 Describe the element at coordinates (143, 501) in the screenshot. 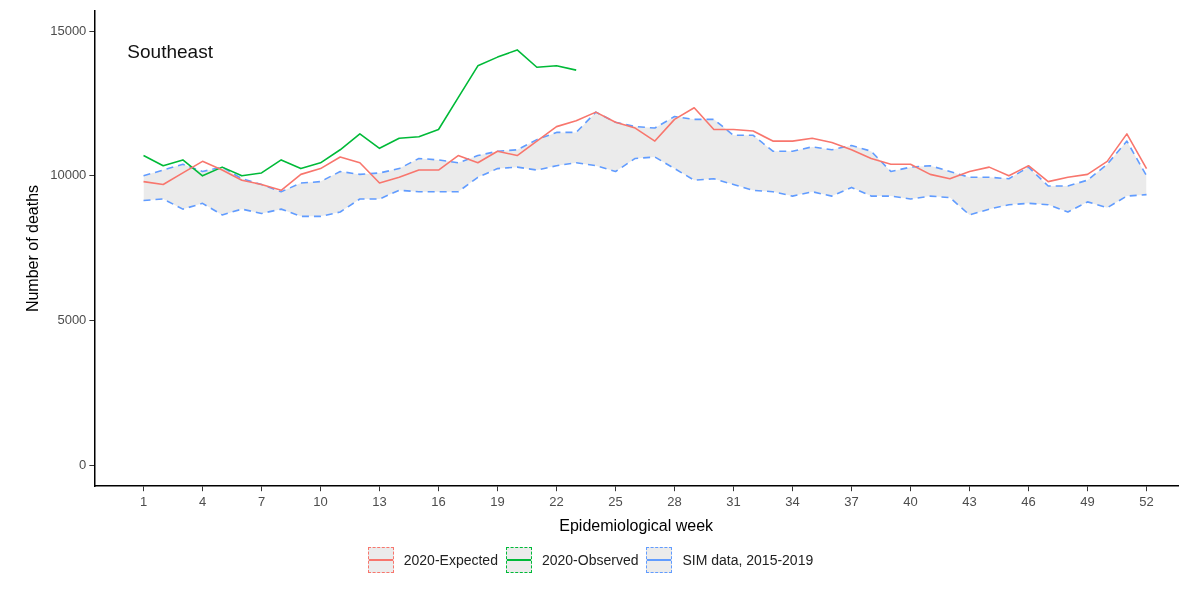

I see `x-tick-label: 1` at that location.